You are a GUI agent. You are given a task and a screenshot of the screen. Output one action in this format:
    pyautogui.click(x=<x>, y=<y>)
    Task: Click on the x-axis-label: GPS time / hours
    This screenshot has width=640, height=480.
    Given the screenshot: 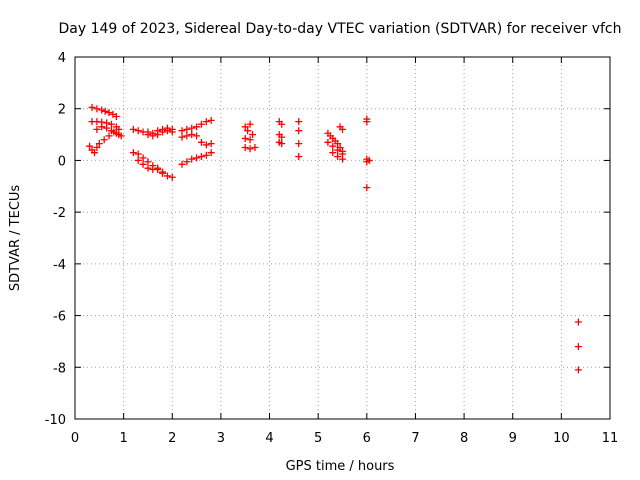 What is the action you would take?
    pyautogui.click(x=340, y=466)
    